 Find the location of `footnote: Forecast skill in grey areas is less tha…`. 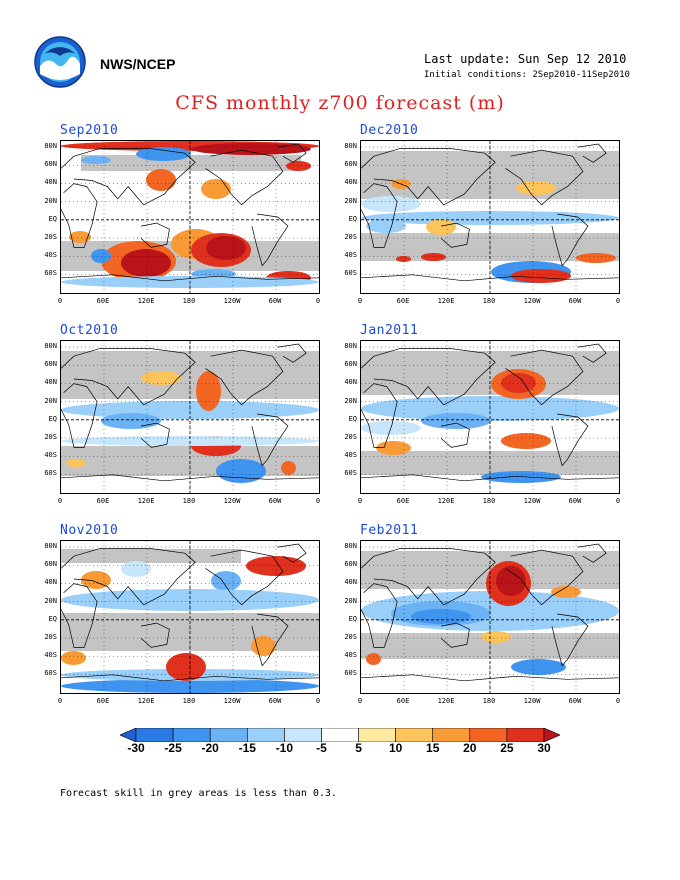

footnote: Forecast skill in grey areas is less tha… is located at coordinates (198, 793).